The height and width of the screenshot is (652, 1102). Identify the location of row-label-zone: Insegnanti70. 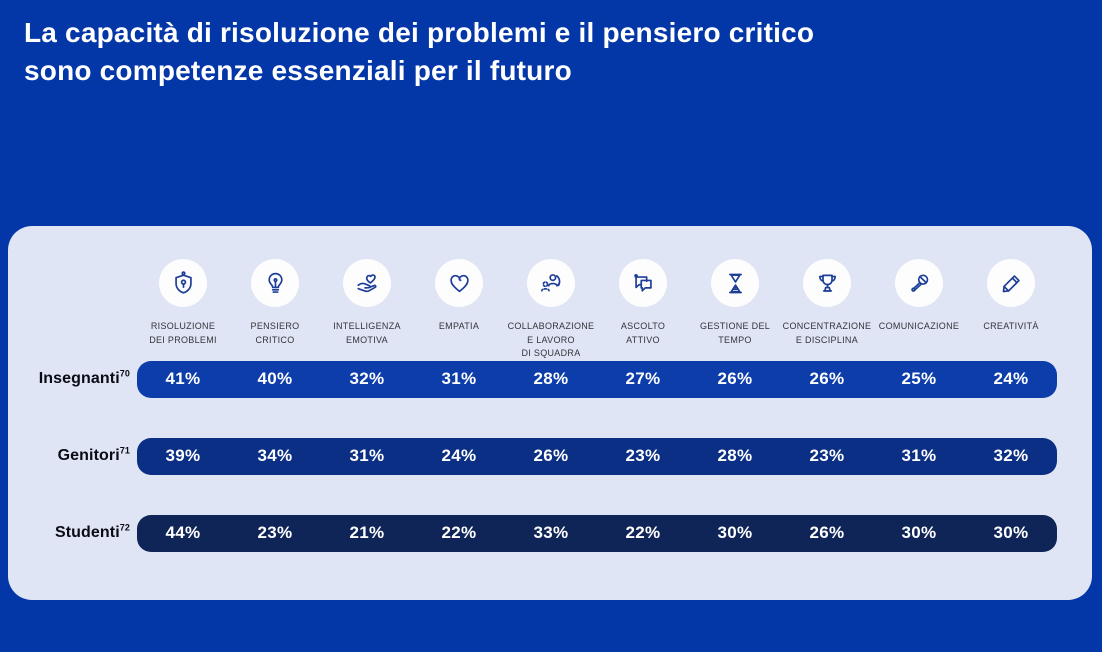
(72, 379).